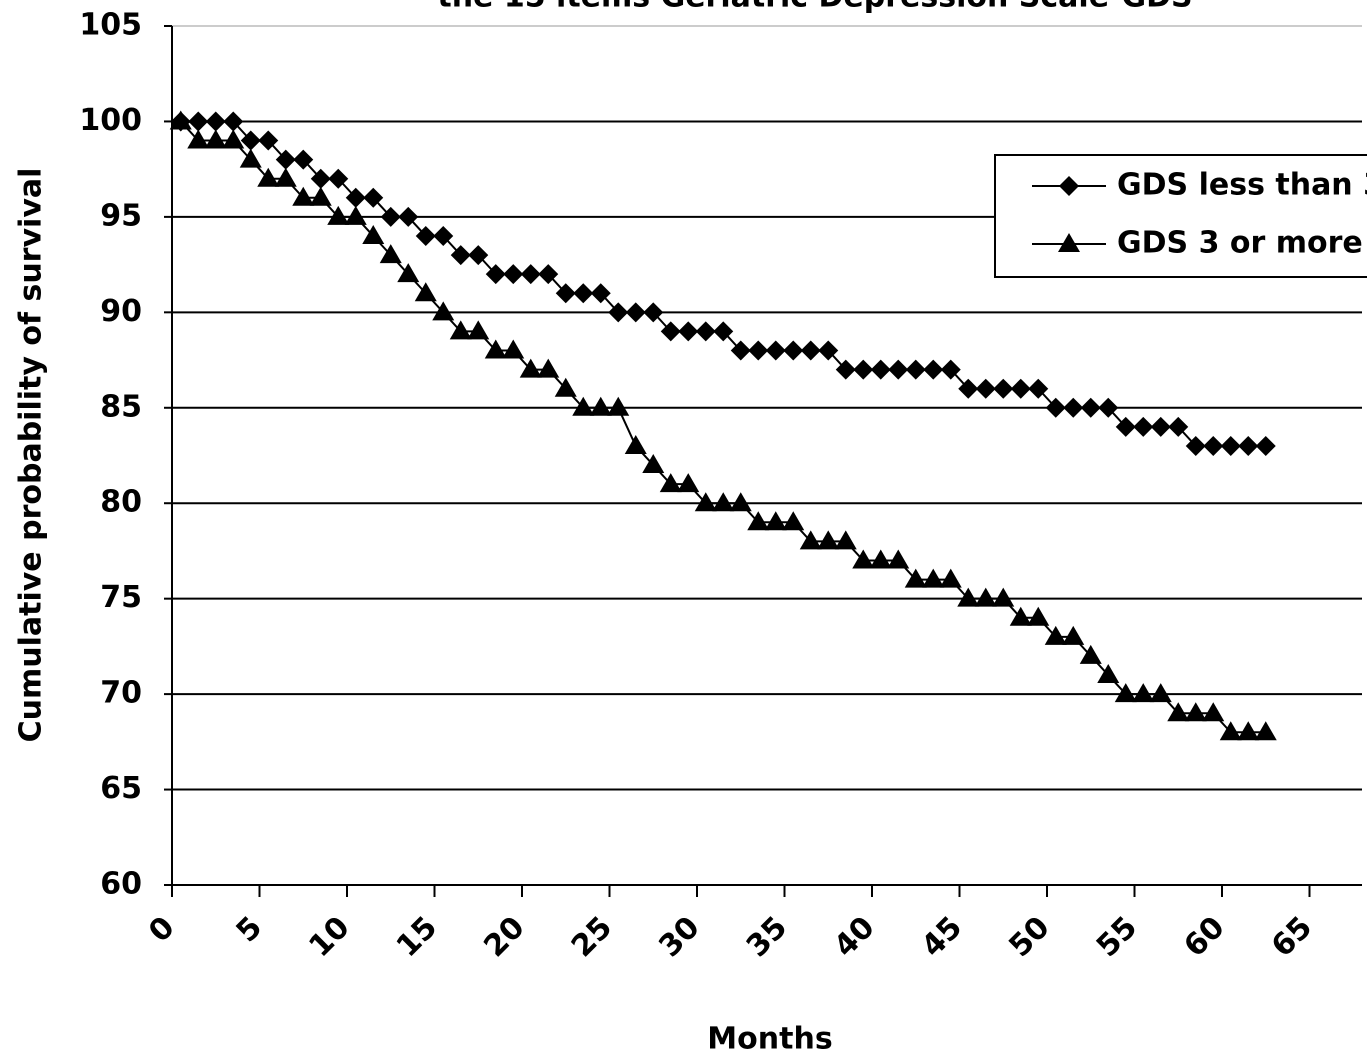 This screenshot has width=1367, height=1058. What do you see at coordinates (121, 884) in the screenshot?
I see `y-tick-label: 60` at bounding box center [121, 884].